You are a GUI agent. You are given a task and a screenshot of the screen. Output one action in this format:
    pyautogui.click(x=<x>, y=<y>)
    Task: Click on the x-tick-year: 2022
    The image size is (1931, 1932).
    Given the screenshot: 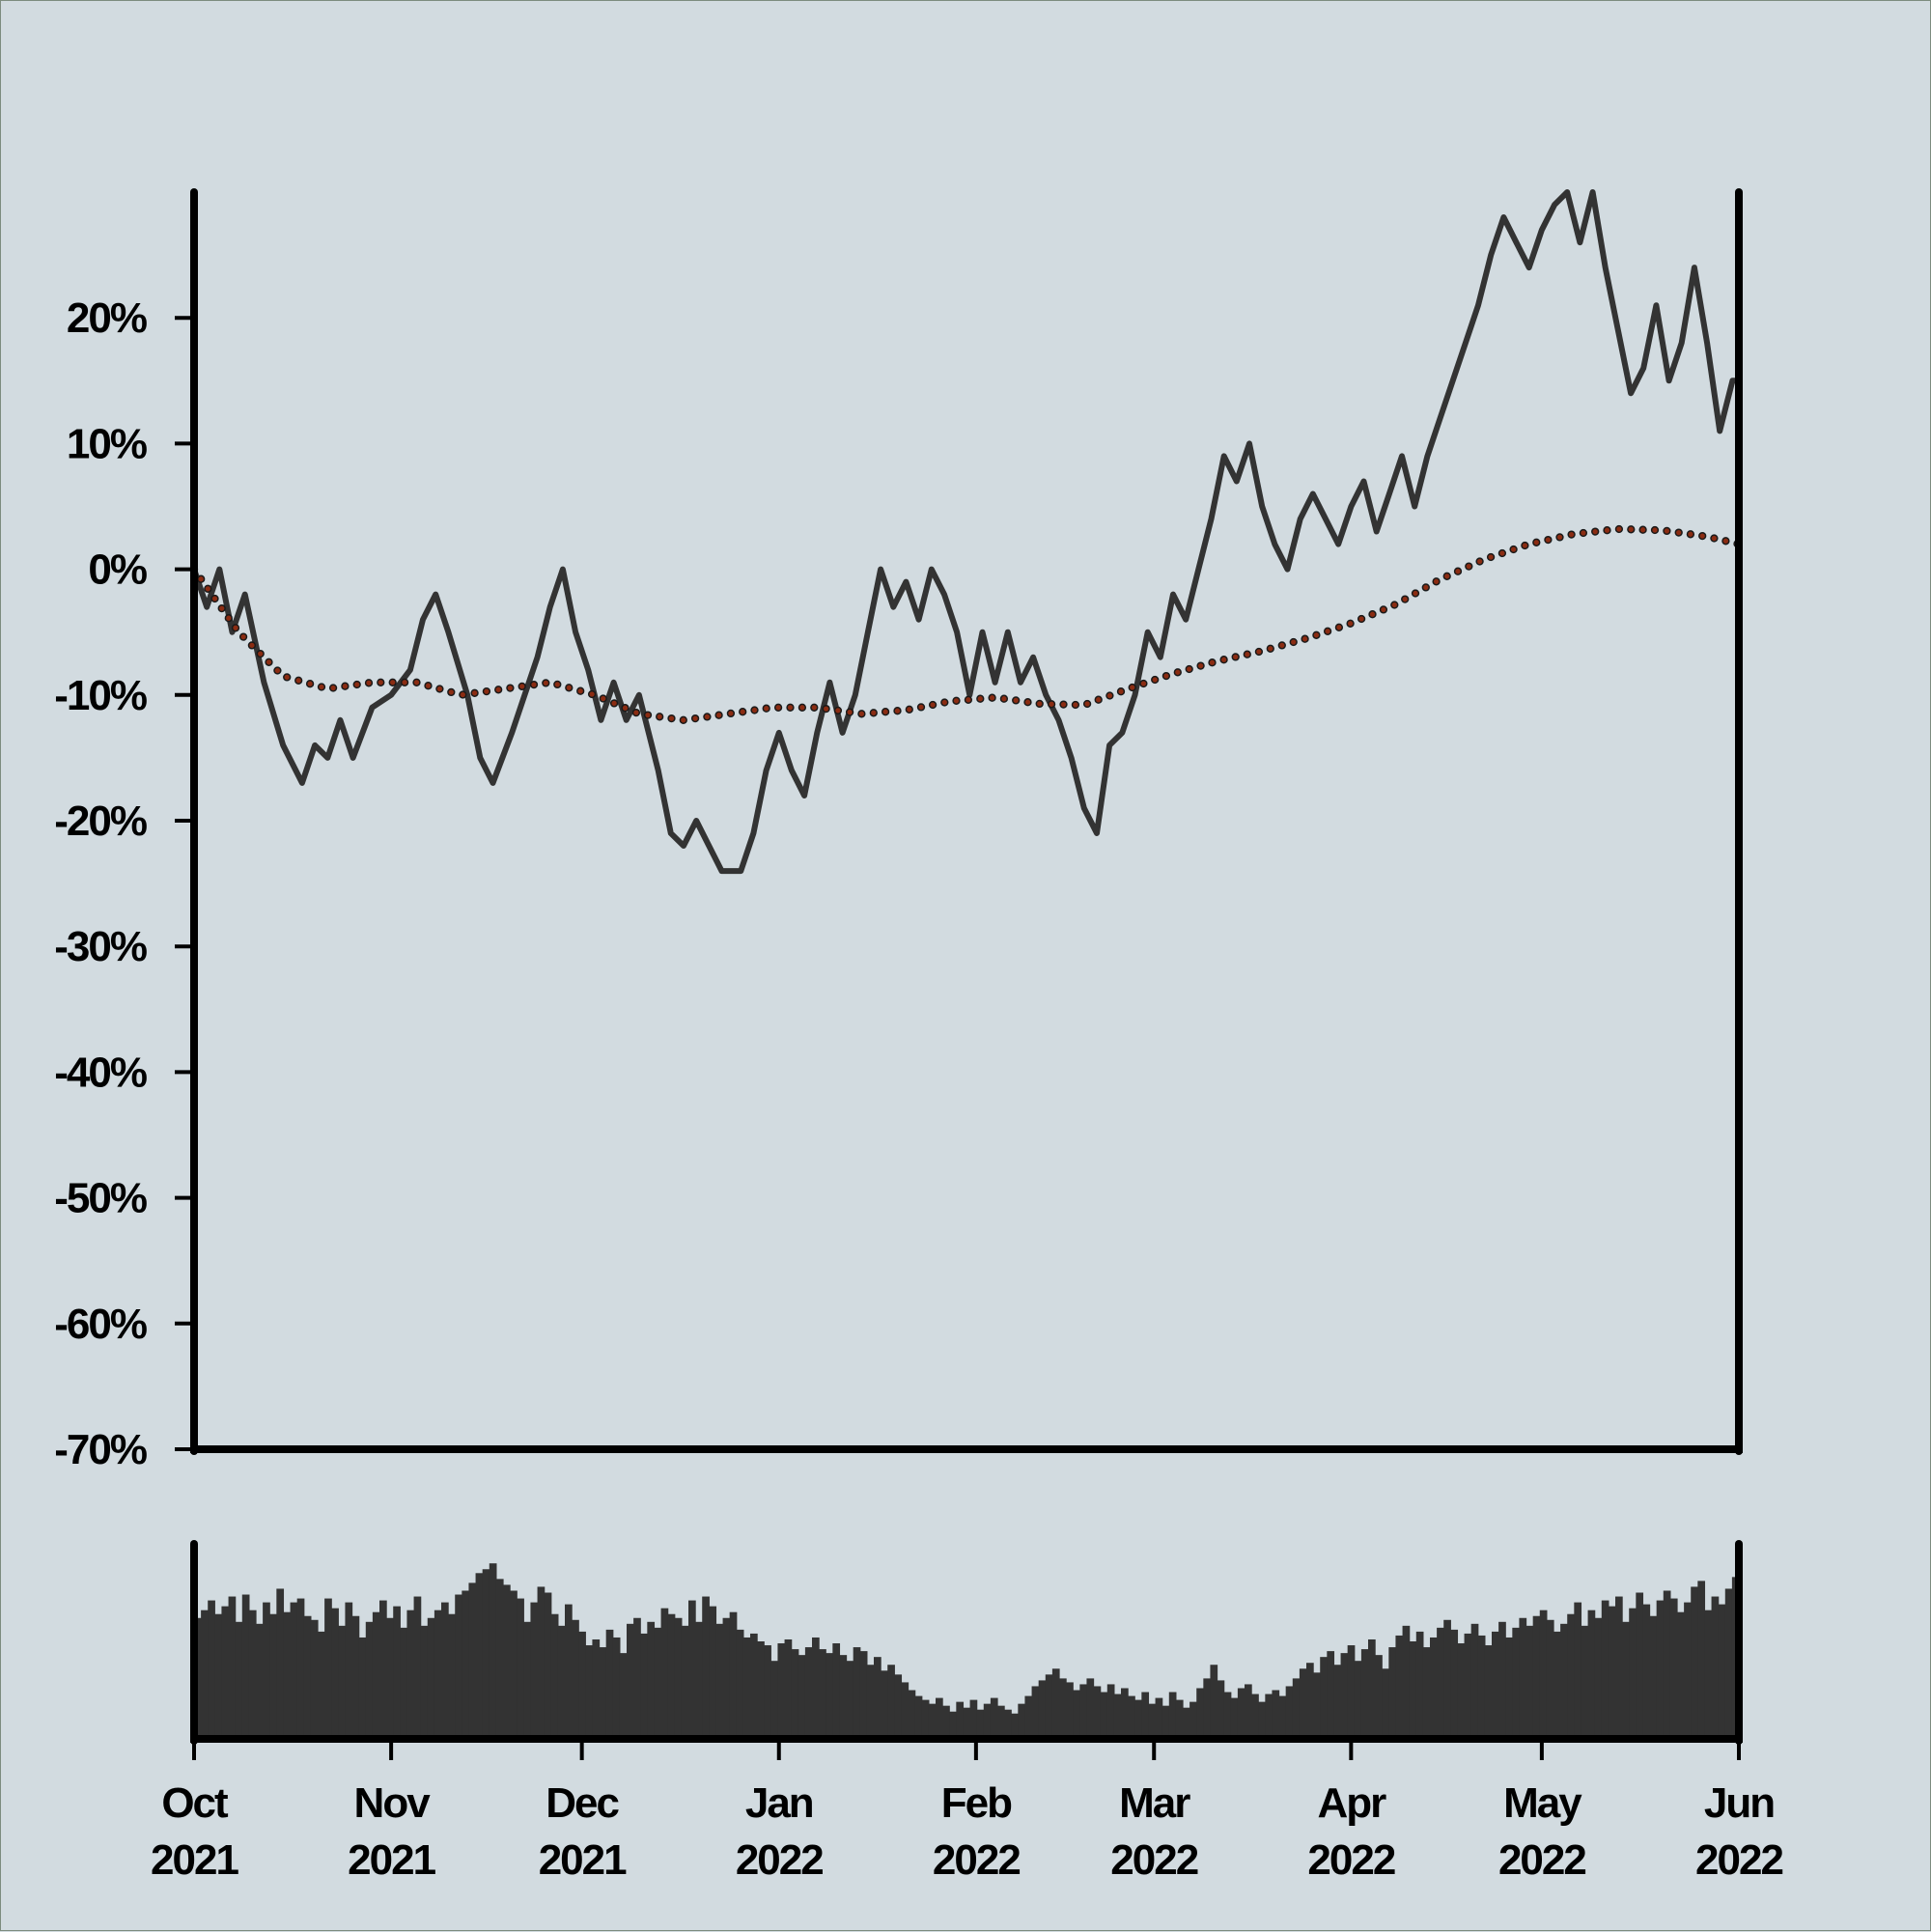 What is the action you would take?
    pyautogui.click(x=1738, y=1860)
    